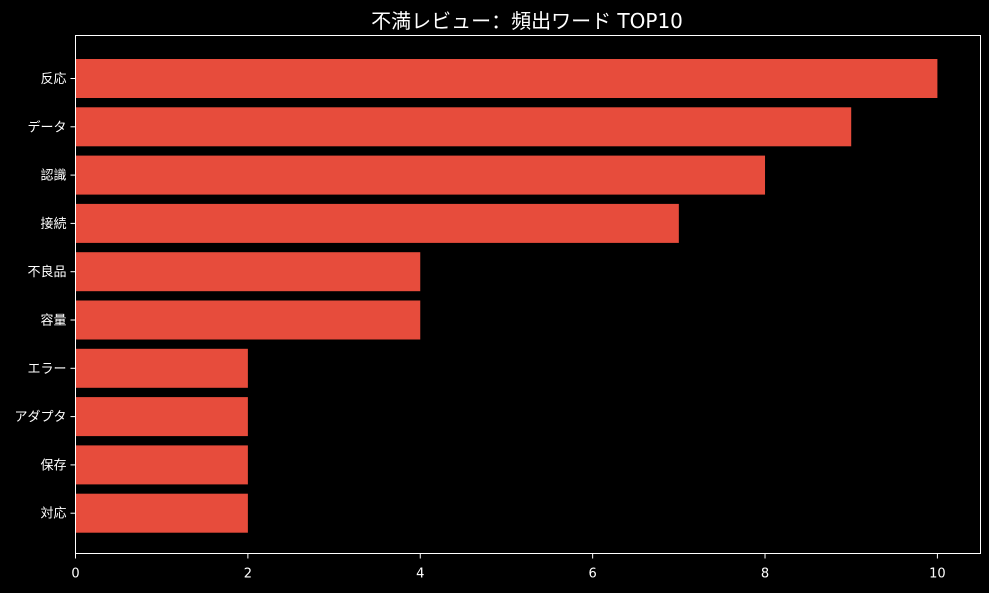  Describe the element at coordinates (593, 574) in the screenshot. I see `x-tick-label: 6` at that location.